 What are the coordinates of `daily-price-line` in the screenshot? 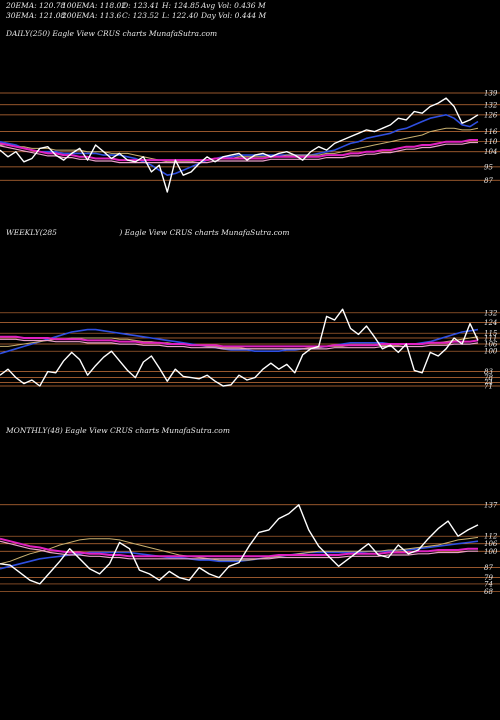 It's located at (239, 145).